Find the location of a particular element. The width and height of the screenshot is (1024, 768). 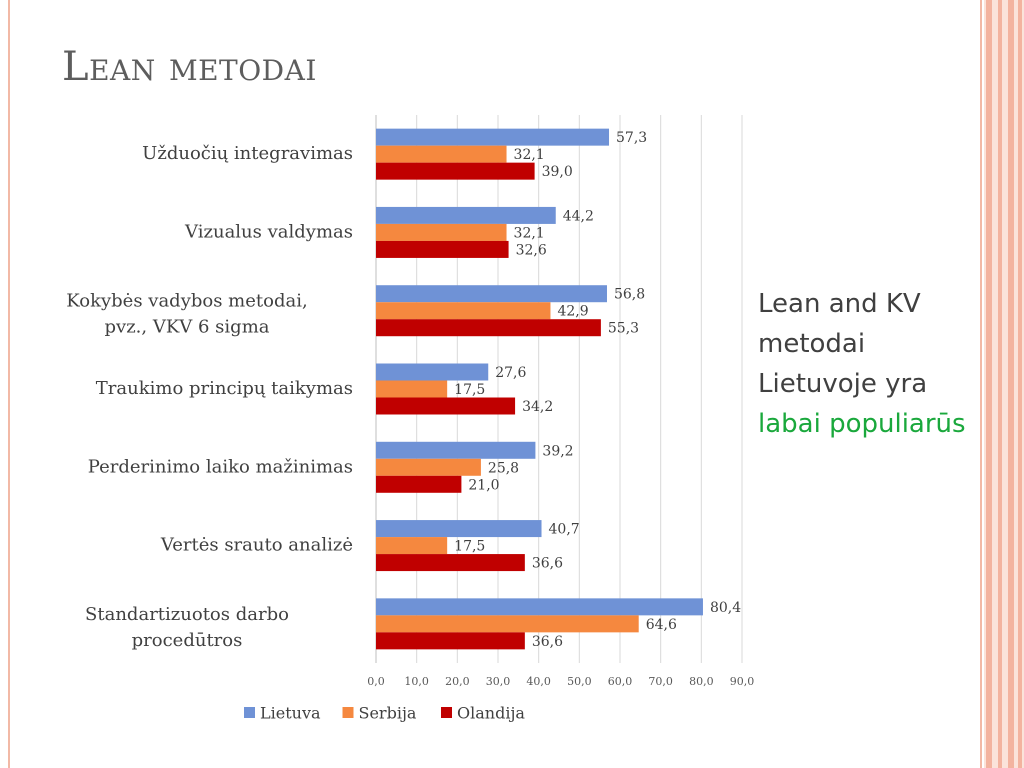

category-label: Perderinimo laiko mažinimas is located at coordinates (220, 466).